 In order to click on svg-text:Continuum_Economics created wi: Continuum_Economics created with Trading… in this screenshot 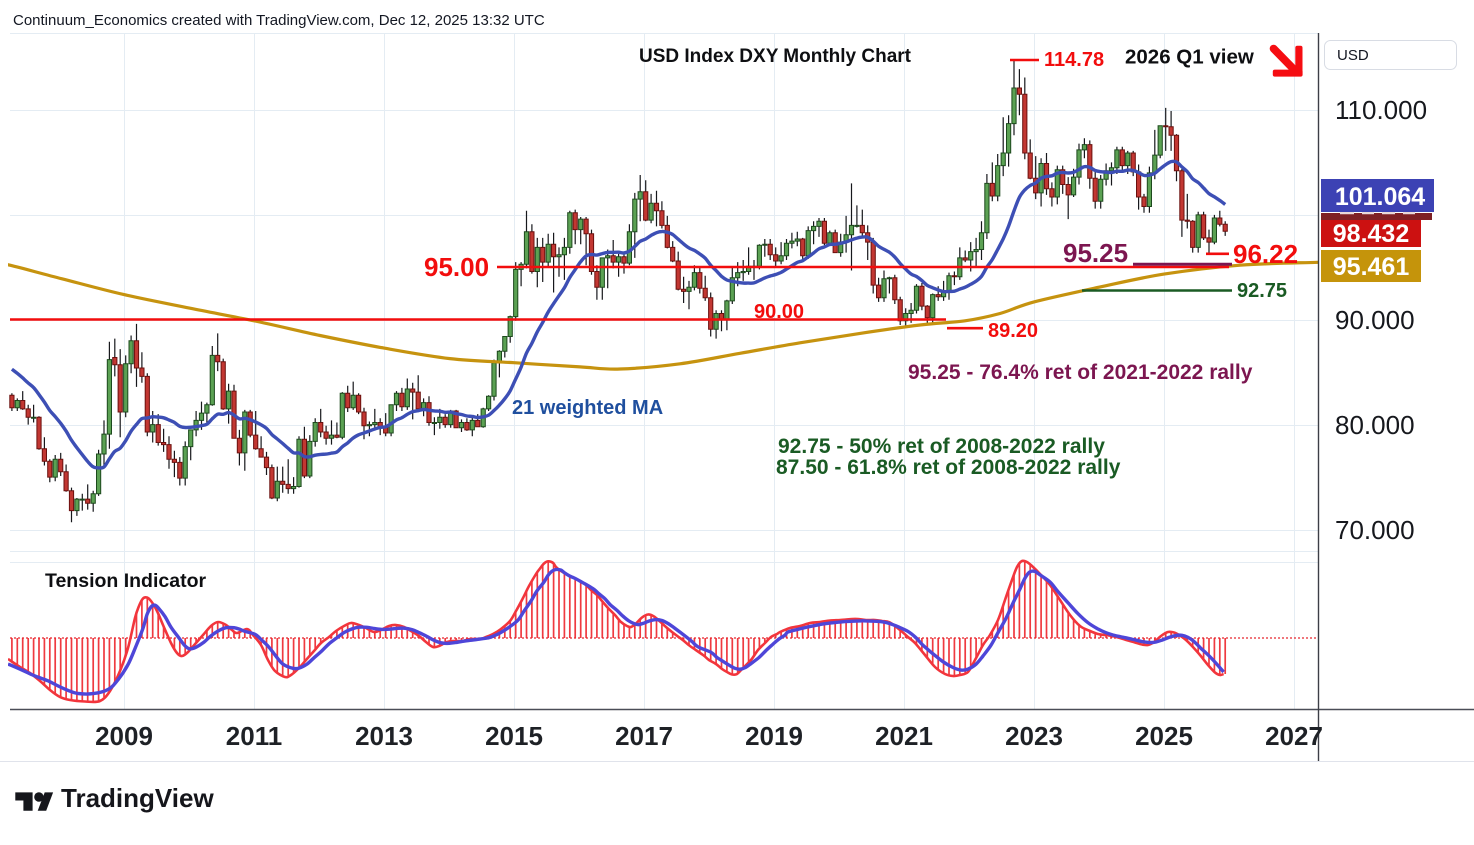, I will do `click(279, 20)`.